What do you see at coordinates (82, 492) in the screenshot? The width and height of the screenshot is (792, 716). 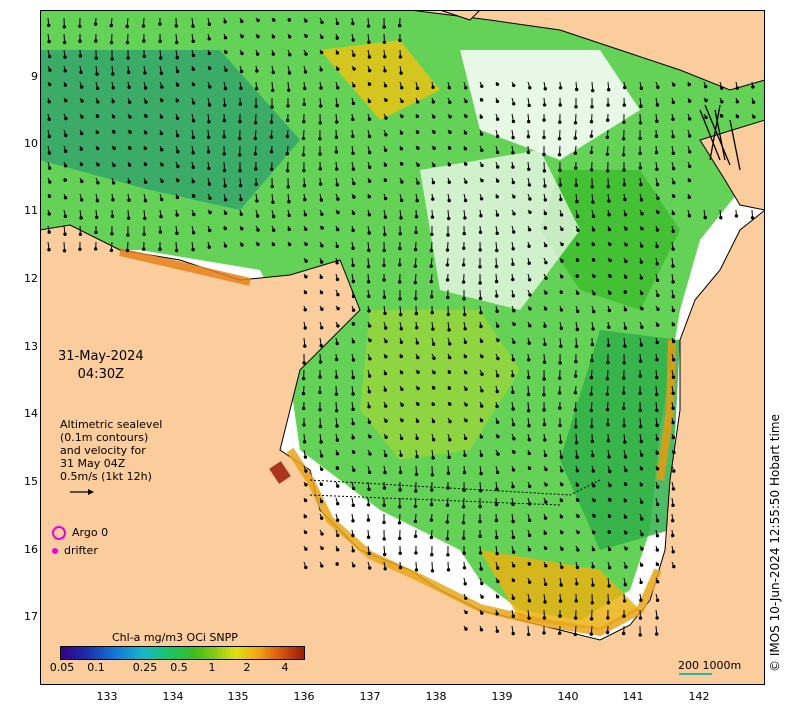 I see `velocity-scale-arrow-icon` at bounding box center [82, 492].